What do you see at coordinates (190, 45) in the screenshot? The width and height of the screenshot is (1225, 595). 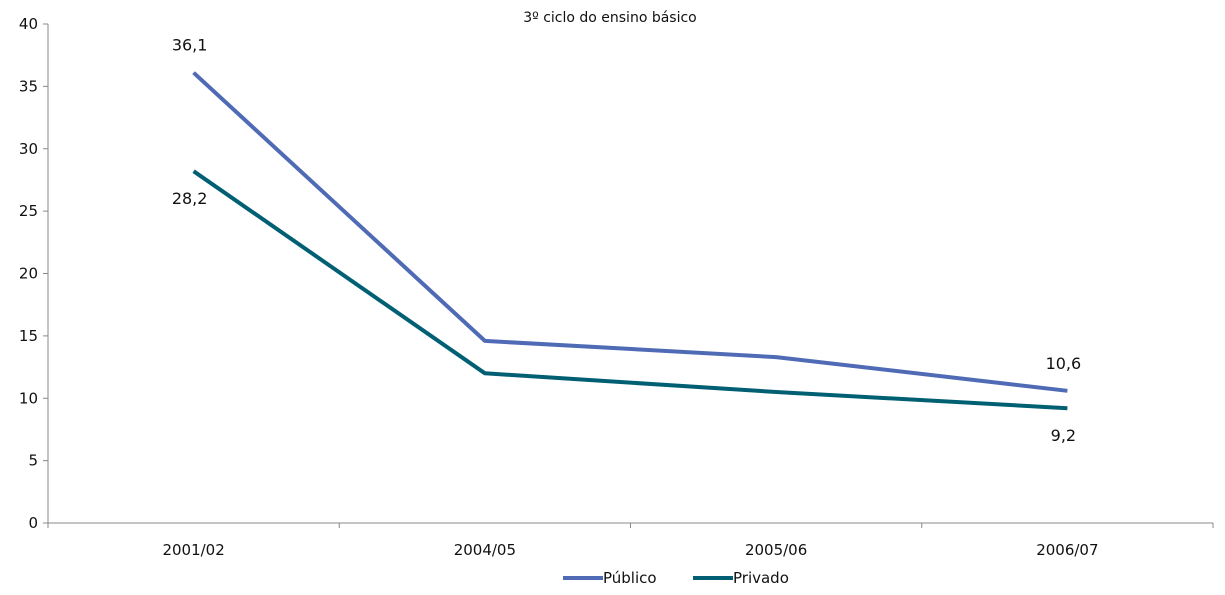 I see `data-label: 36,1` at bounding box center [190, 45].